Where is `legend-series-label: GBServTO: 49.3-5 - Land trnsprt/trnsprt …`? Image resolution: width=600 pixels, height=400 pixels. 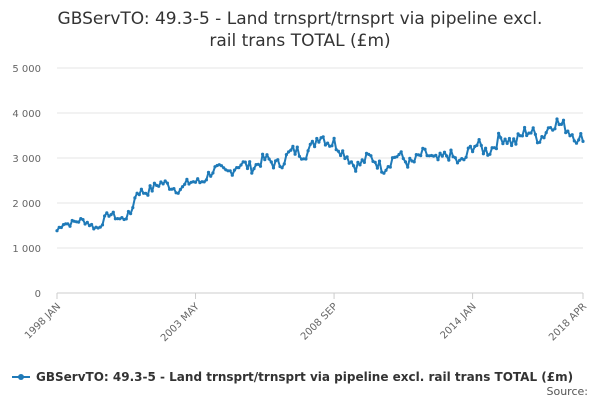 legend-series-label: GBServTO: 49.3-5 - Land trnsprt/trnsprt … is located at coordinates (304, 377).